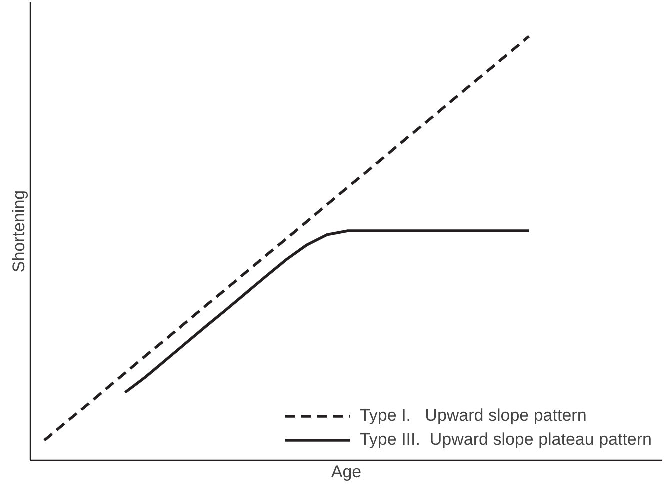 This screenshot has width=664, height=490. I want to click on legend-label: Type I. Upward slope pattern, so click(473, 416).